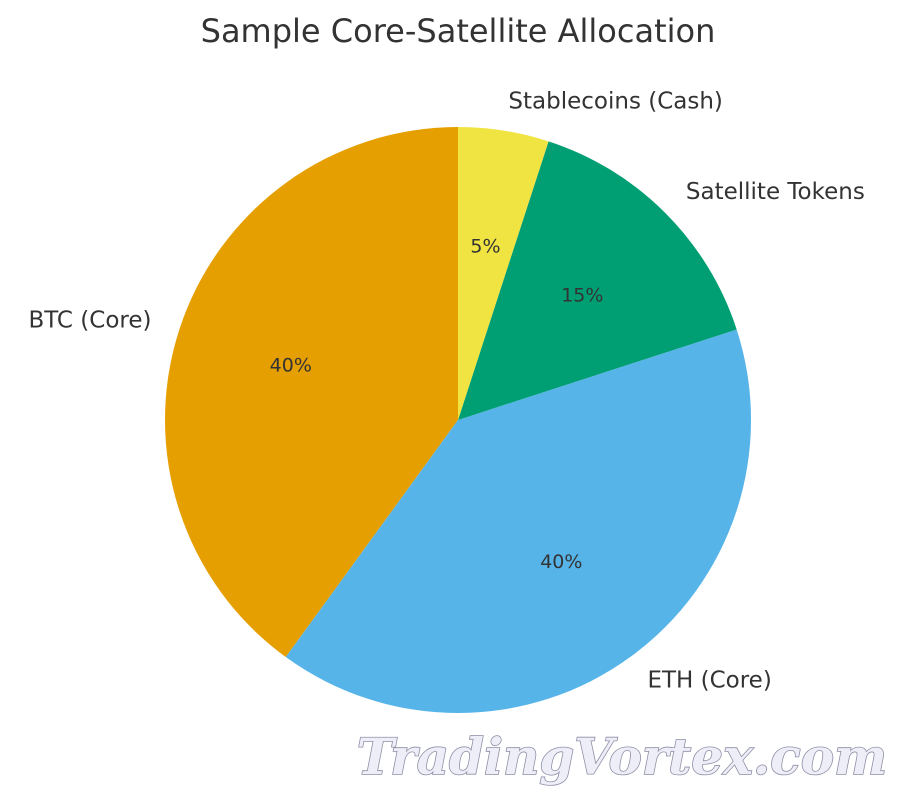 The image size is (900, 802). What do you see at coordinates (597, 280) in the screenshot?
I see `pie-slice-satellite-tokens` at bounding box center [597, 280].